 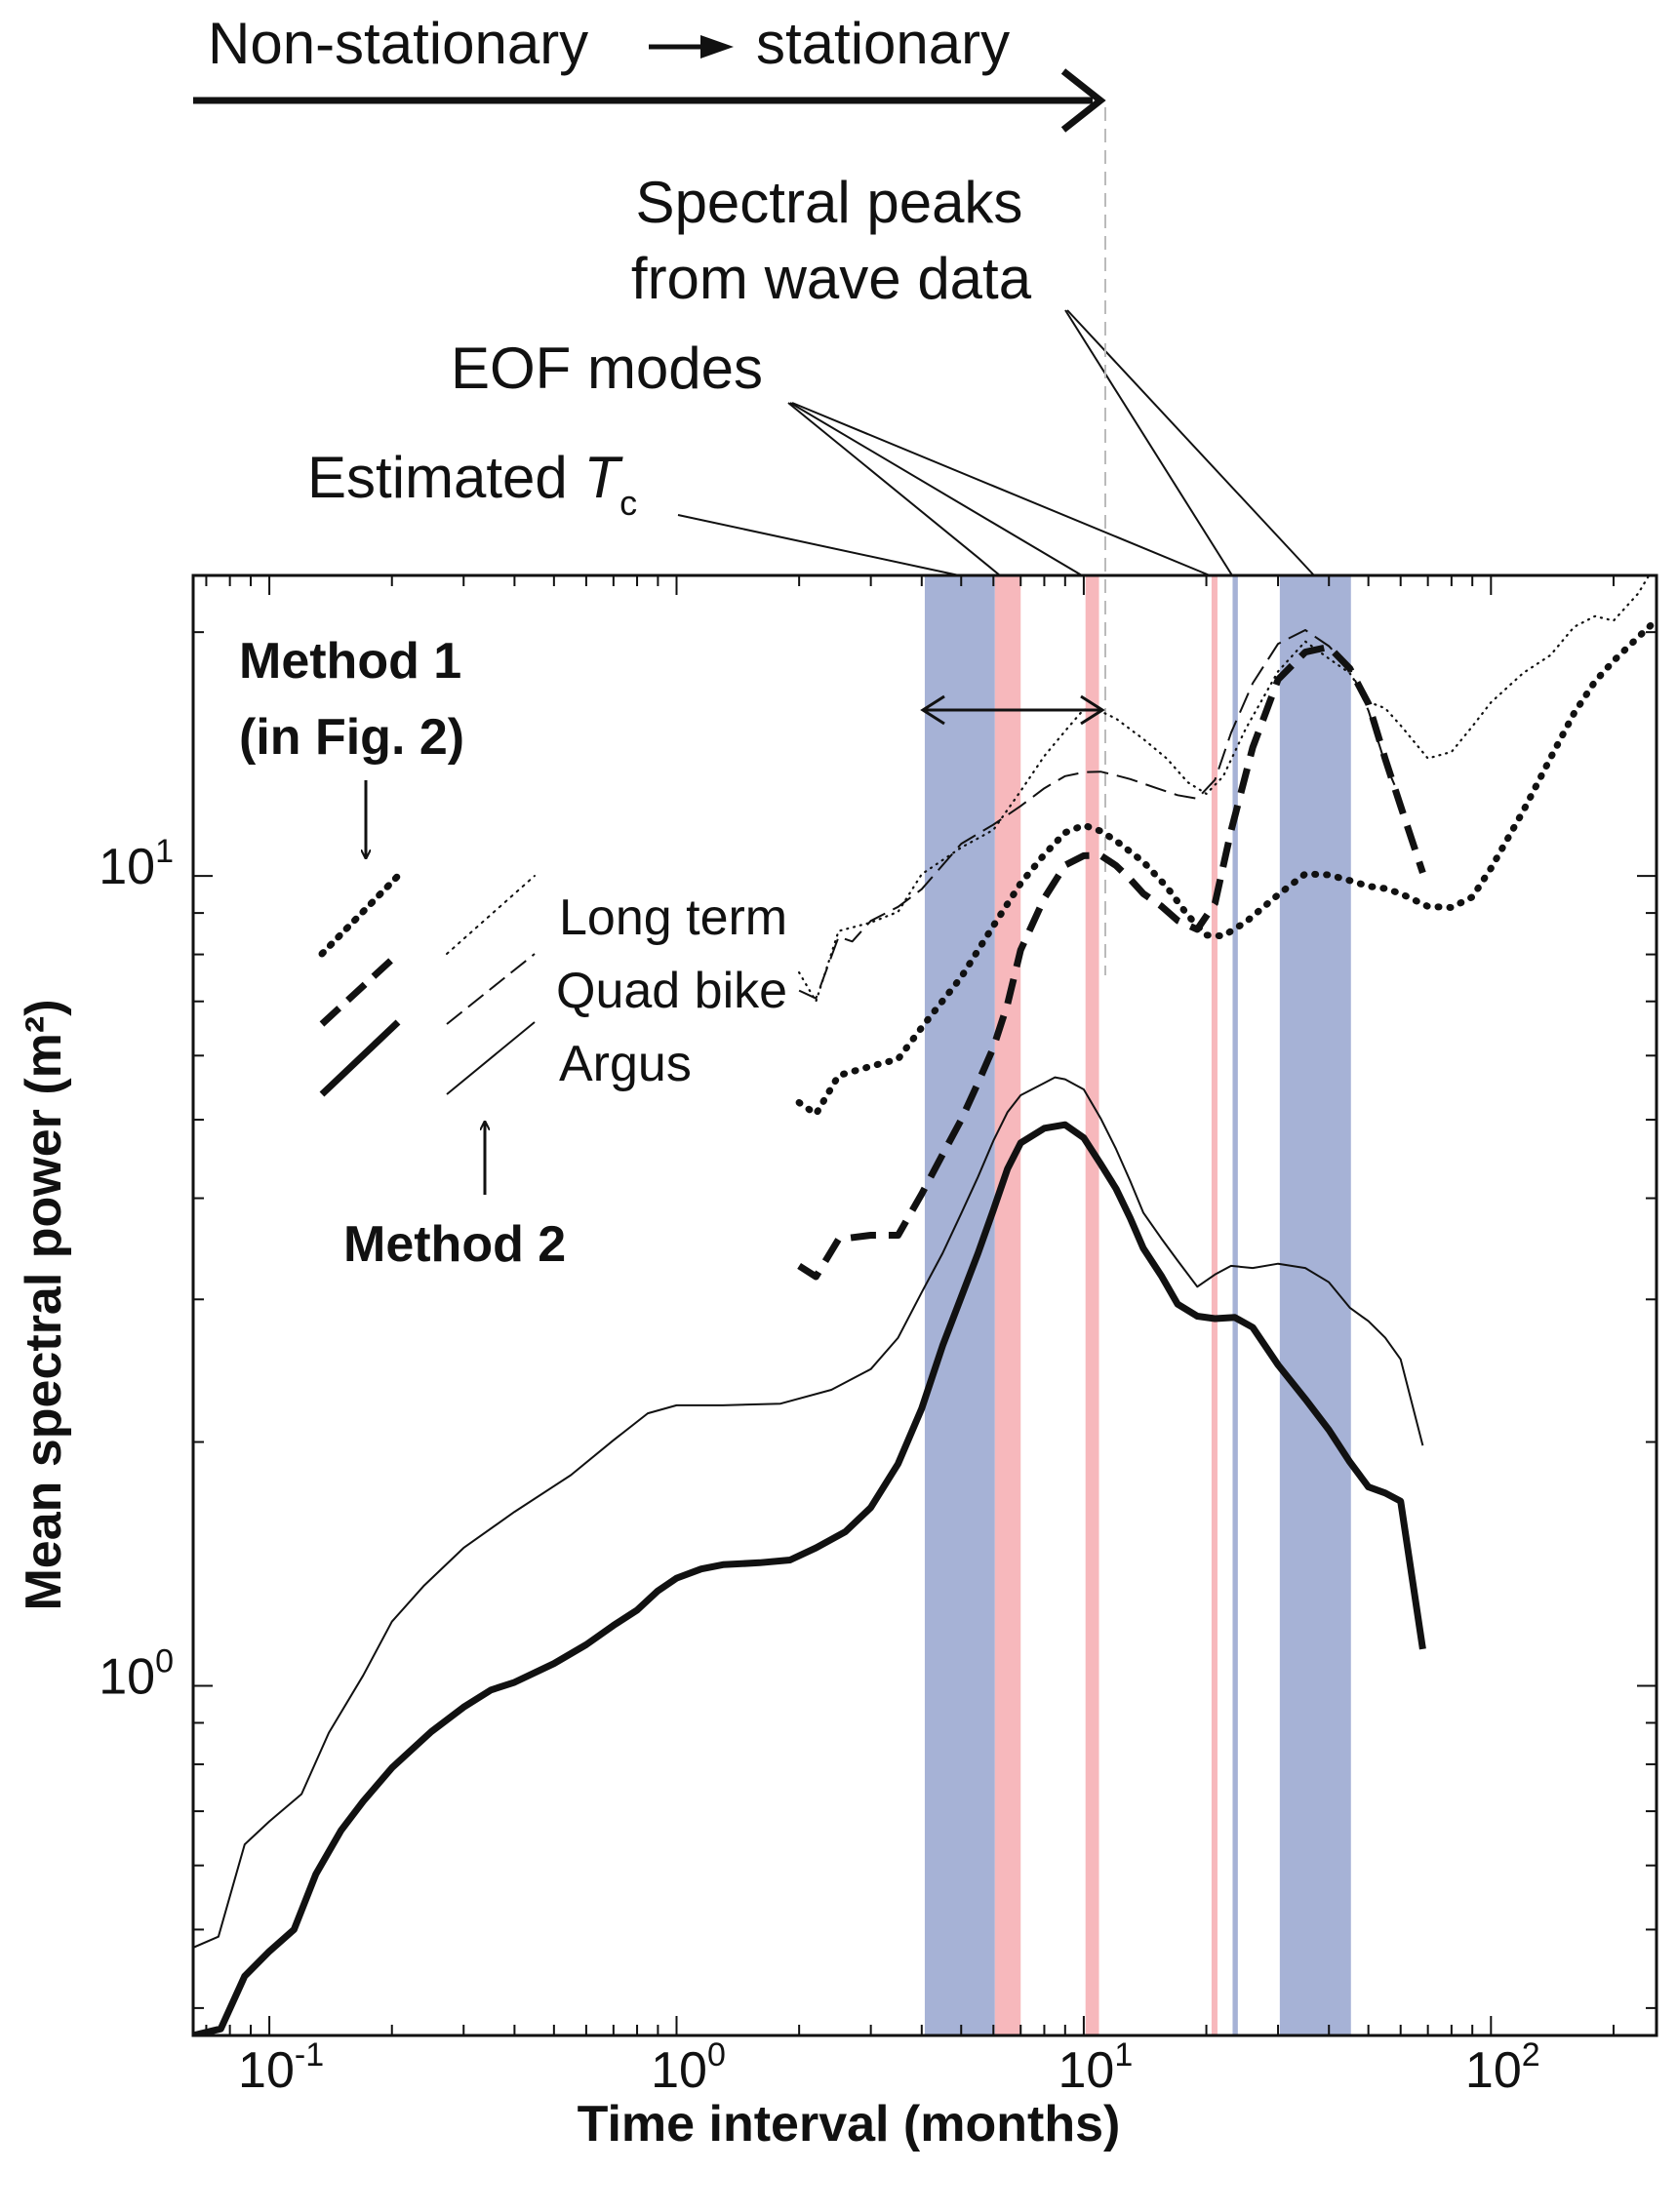 I want to click on y-tick-label-exponent: 0, so click(x=164, y=1660).